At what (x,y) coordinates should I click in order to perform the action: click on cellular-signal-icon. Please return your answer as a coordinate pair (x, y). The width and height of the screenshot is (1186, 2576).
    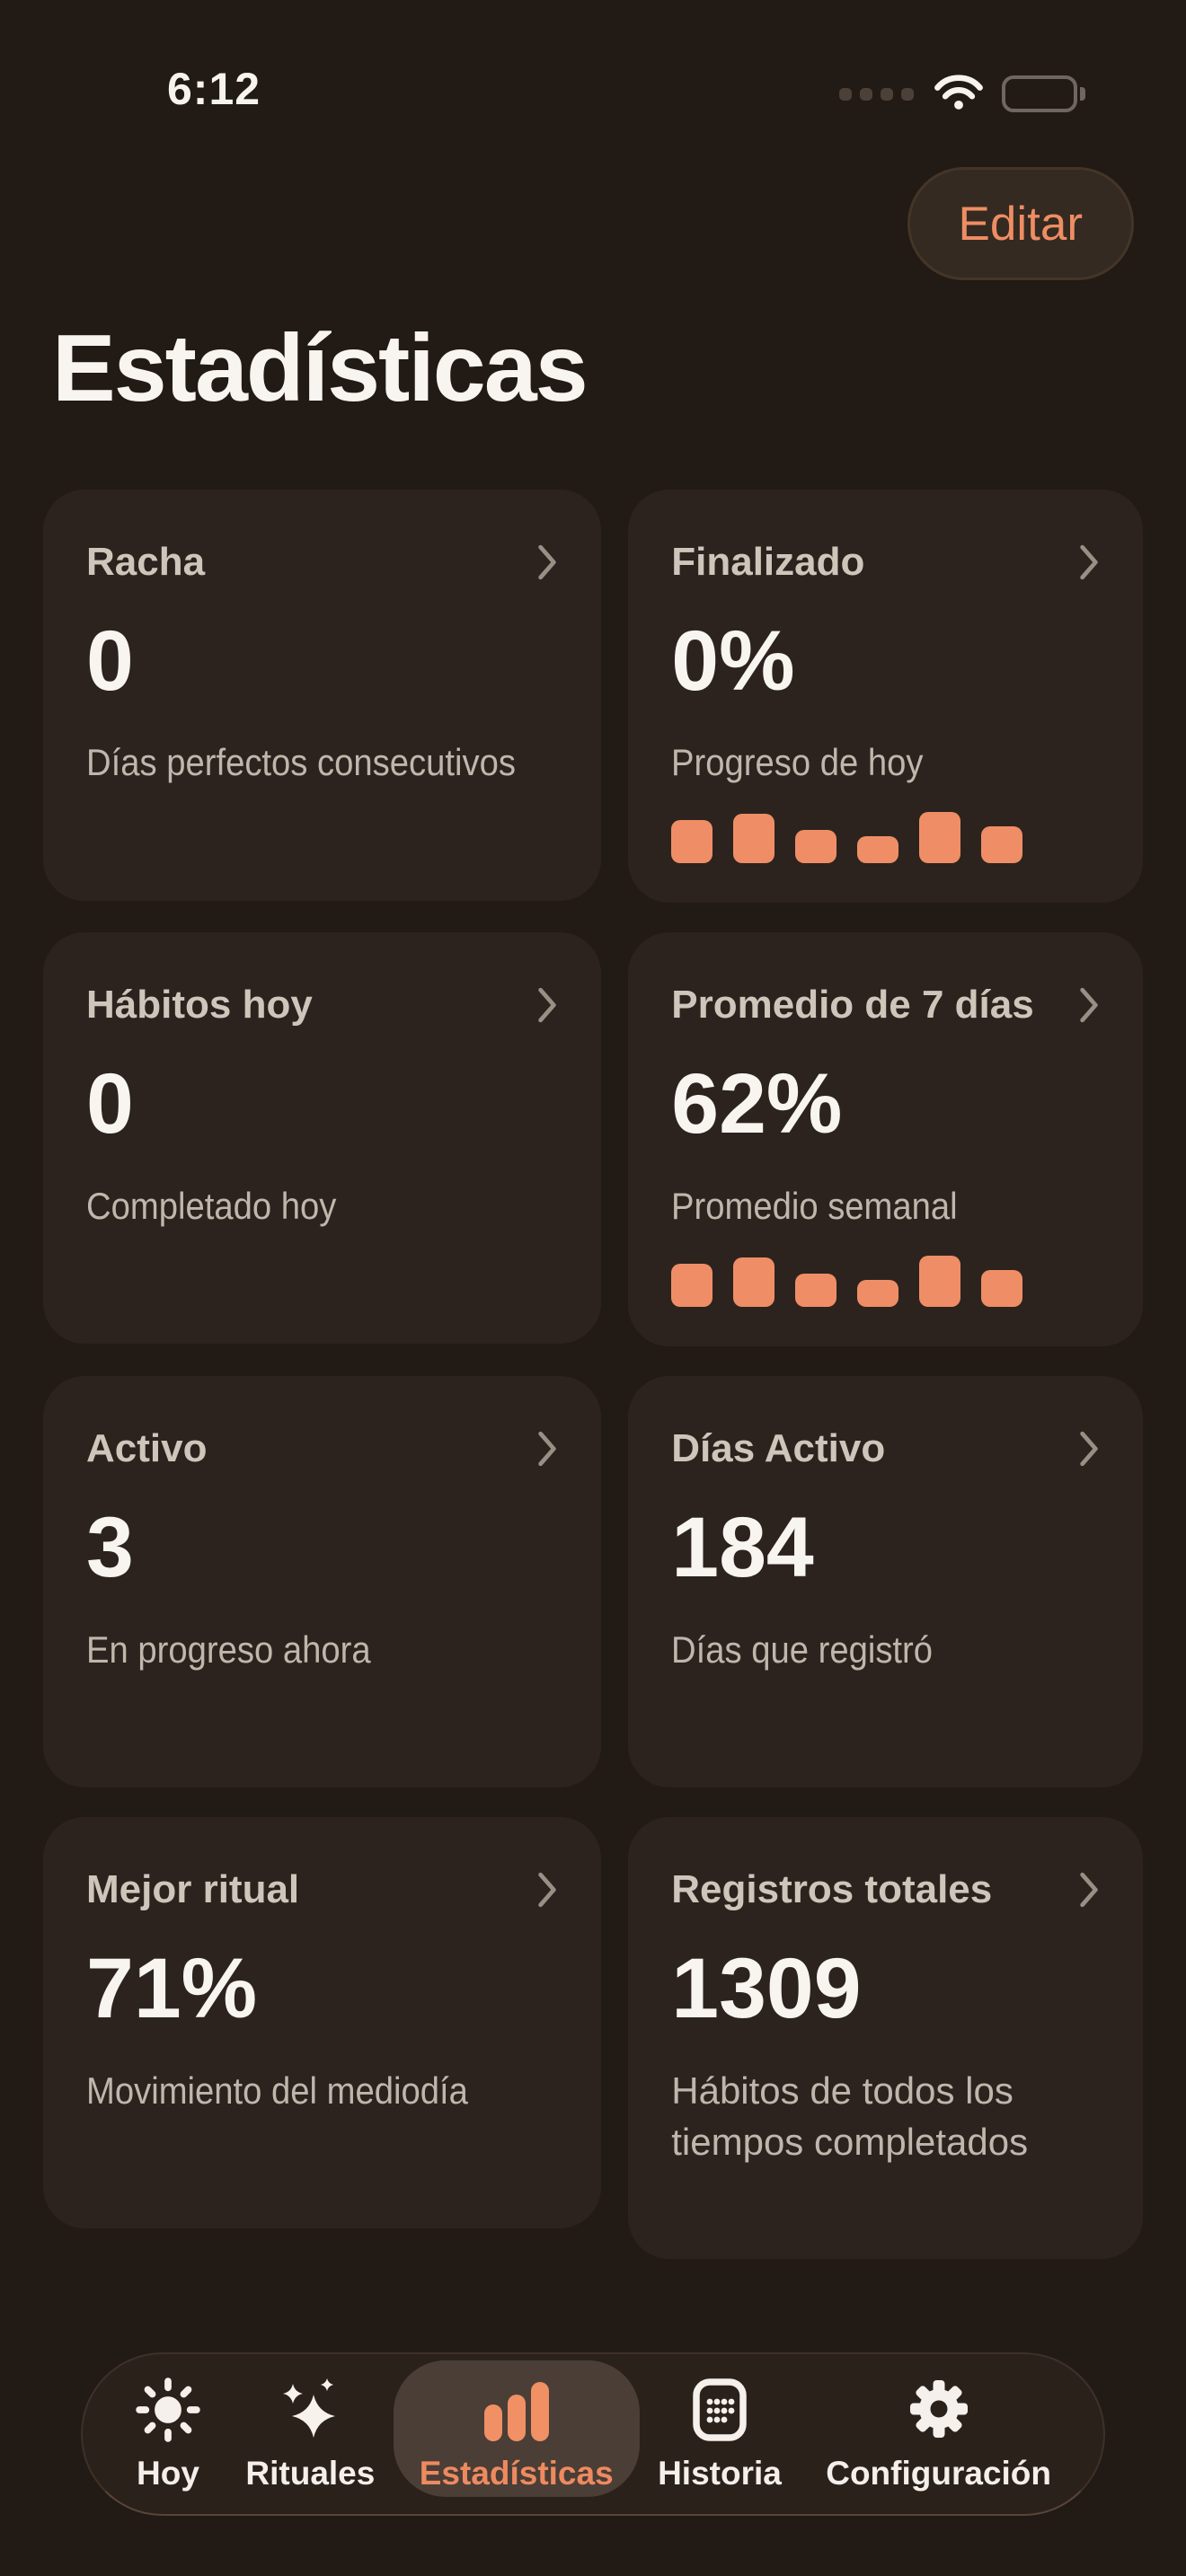
    Looking at the image, I should click on (876, 94).